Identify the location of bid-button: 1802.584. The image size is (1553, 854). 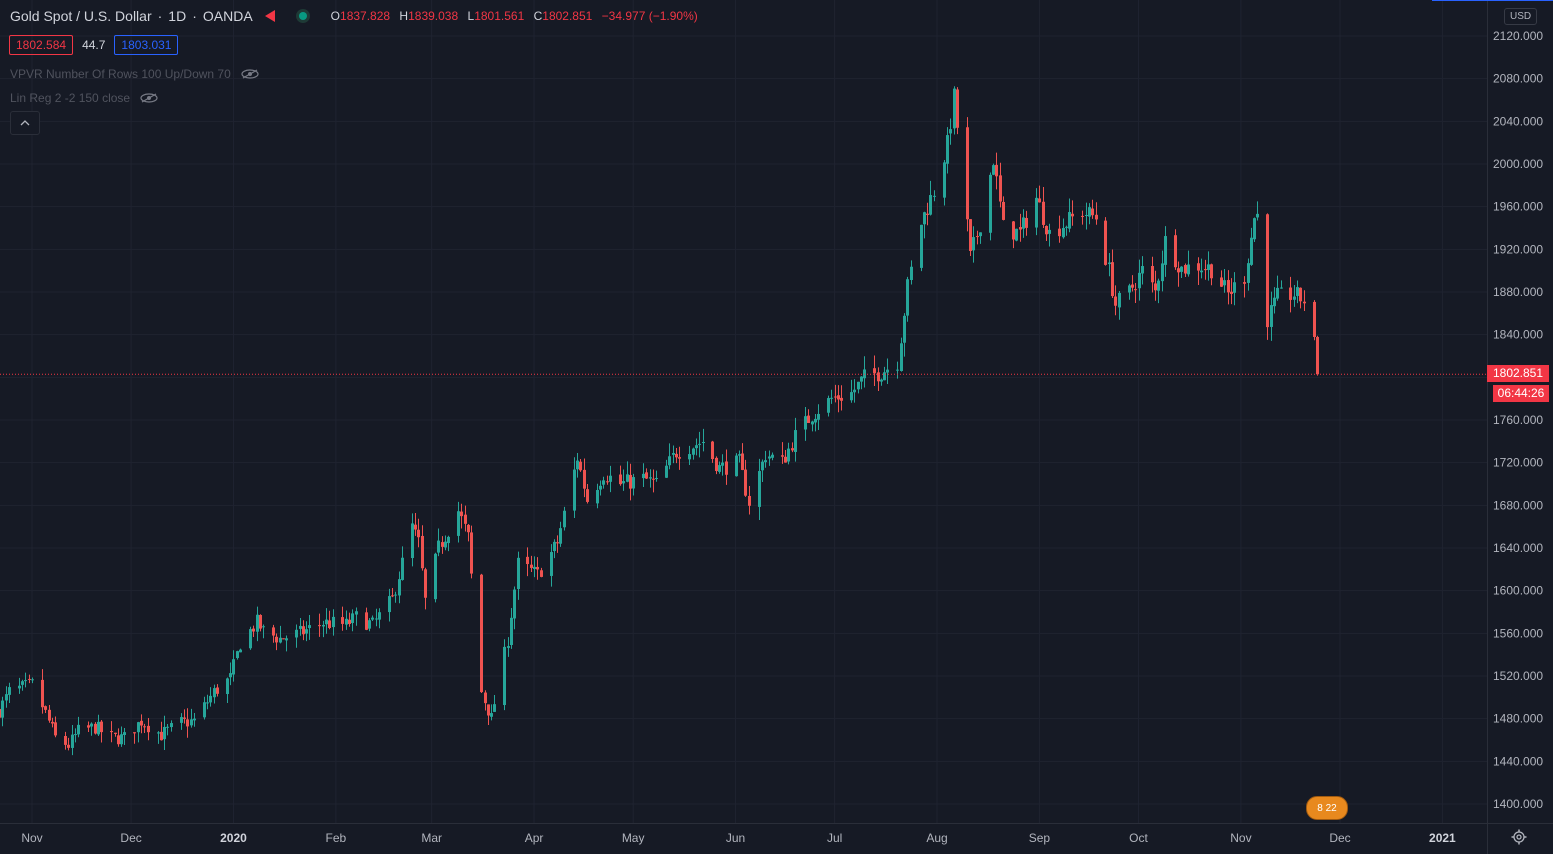
(41, 45).